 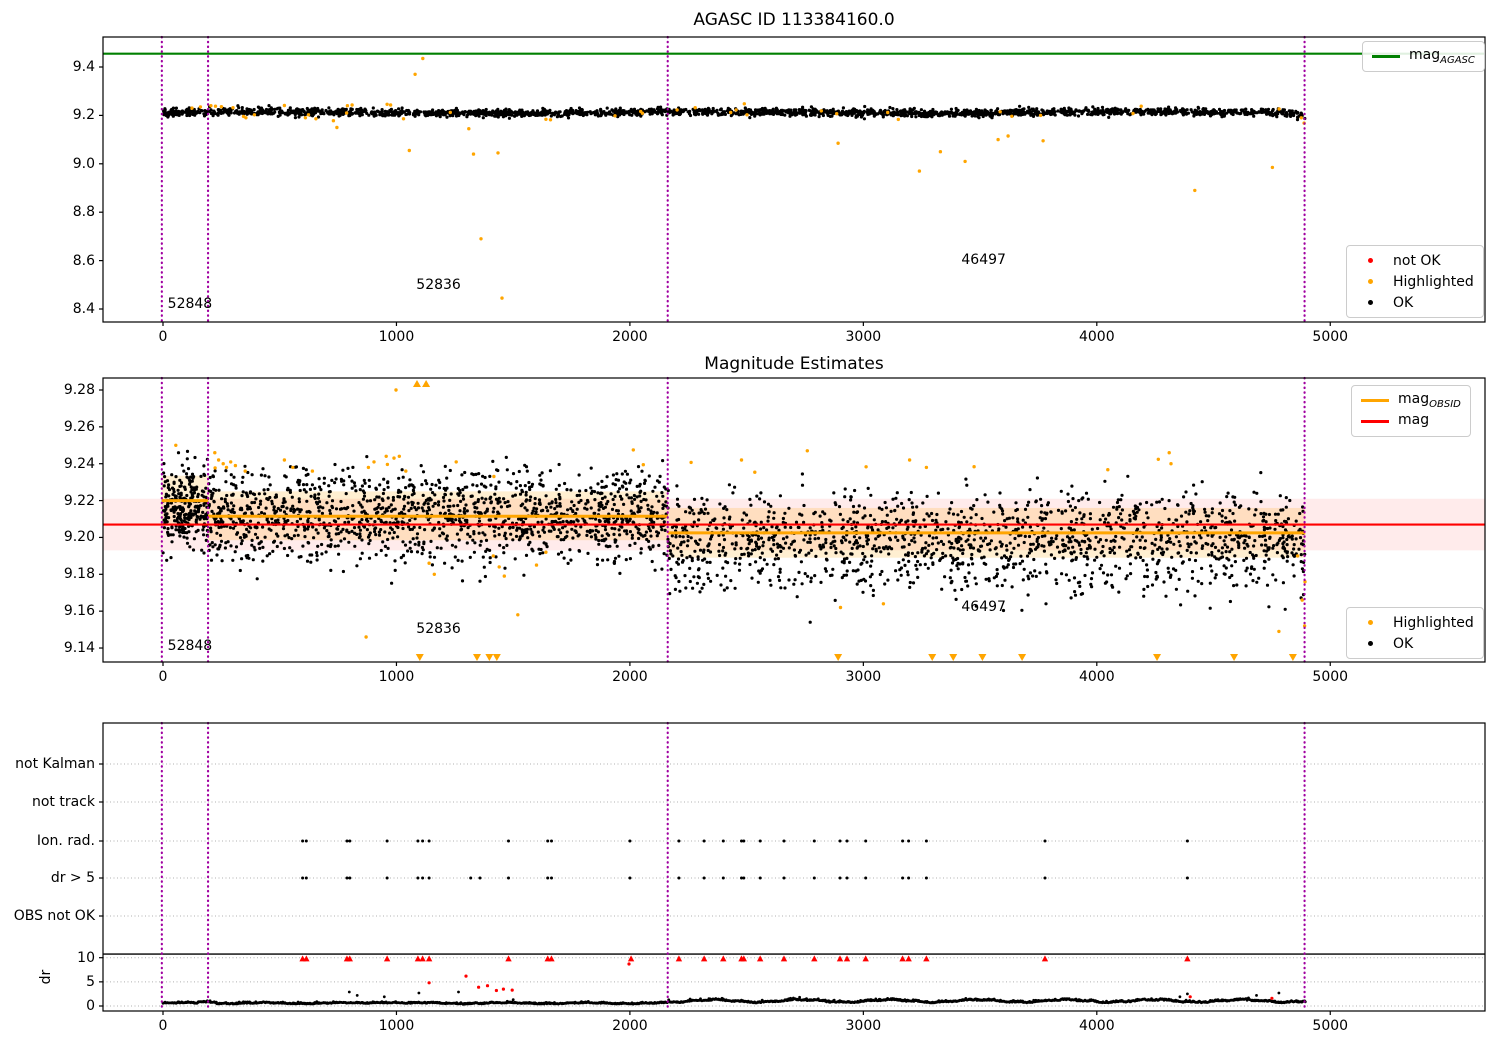 What do you see at coordinates (79, 426) in the screenshot?
I see `y-tick-label: 9.26` at bounding box center [79, 426].